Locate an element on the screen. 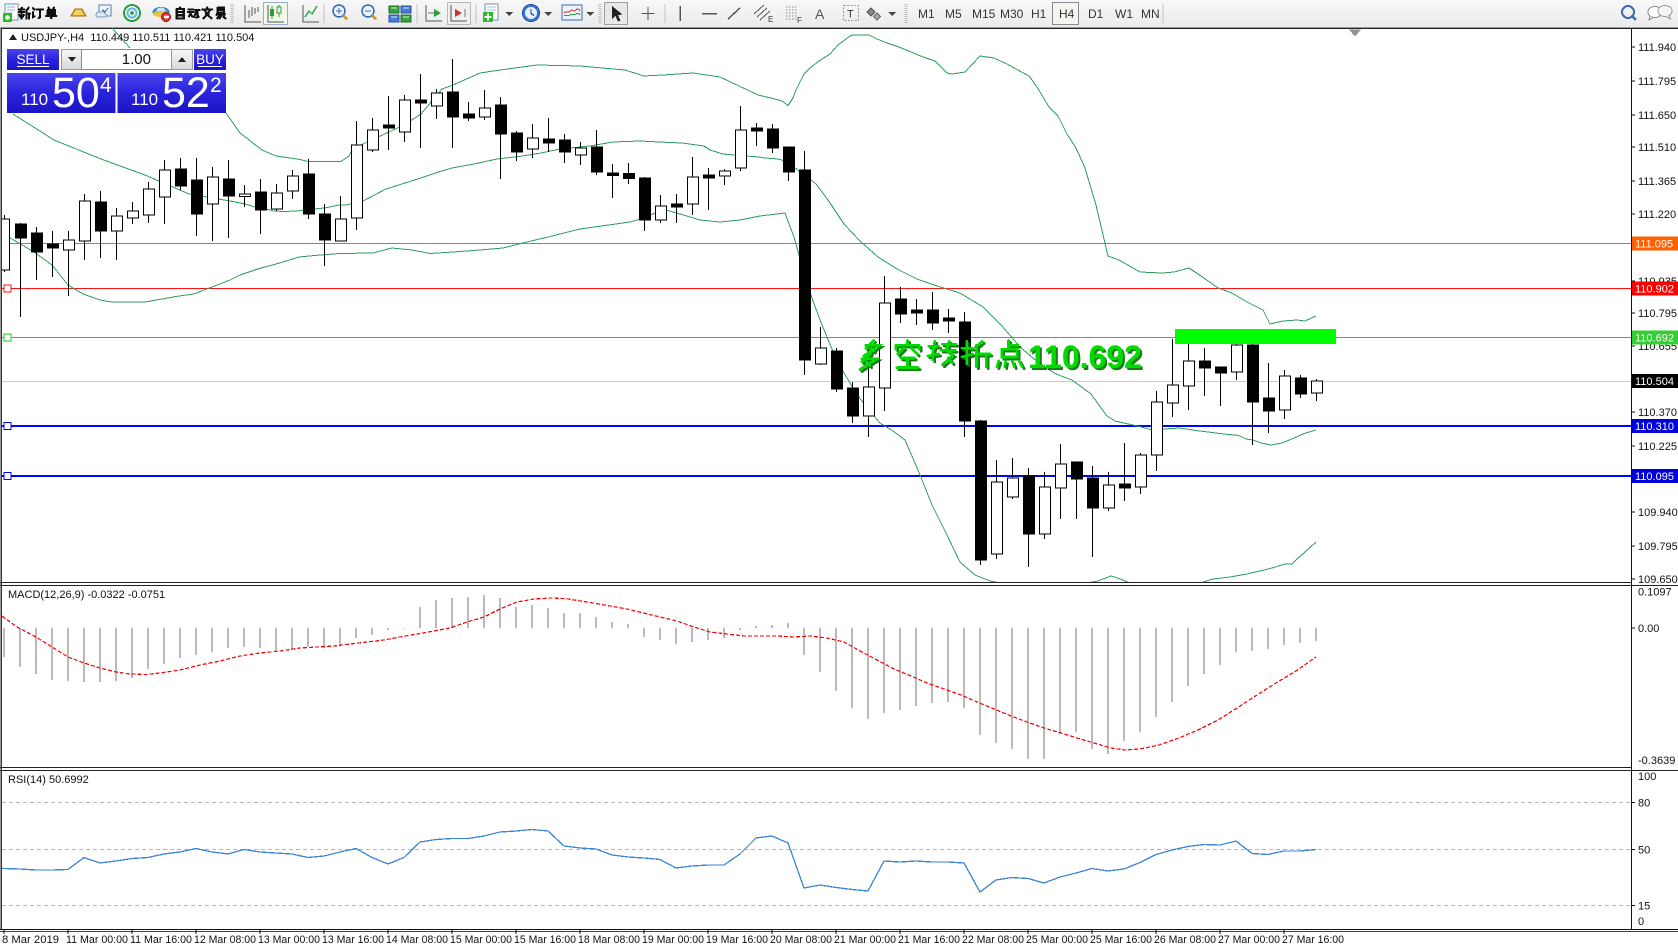  svg-text: 19 Mar 00:00 is located at coordinates (673, 940).